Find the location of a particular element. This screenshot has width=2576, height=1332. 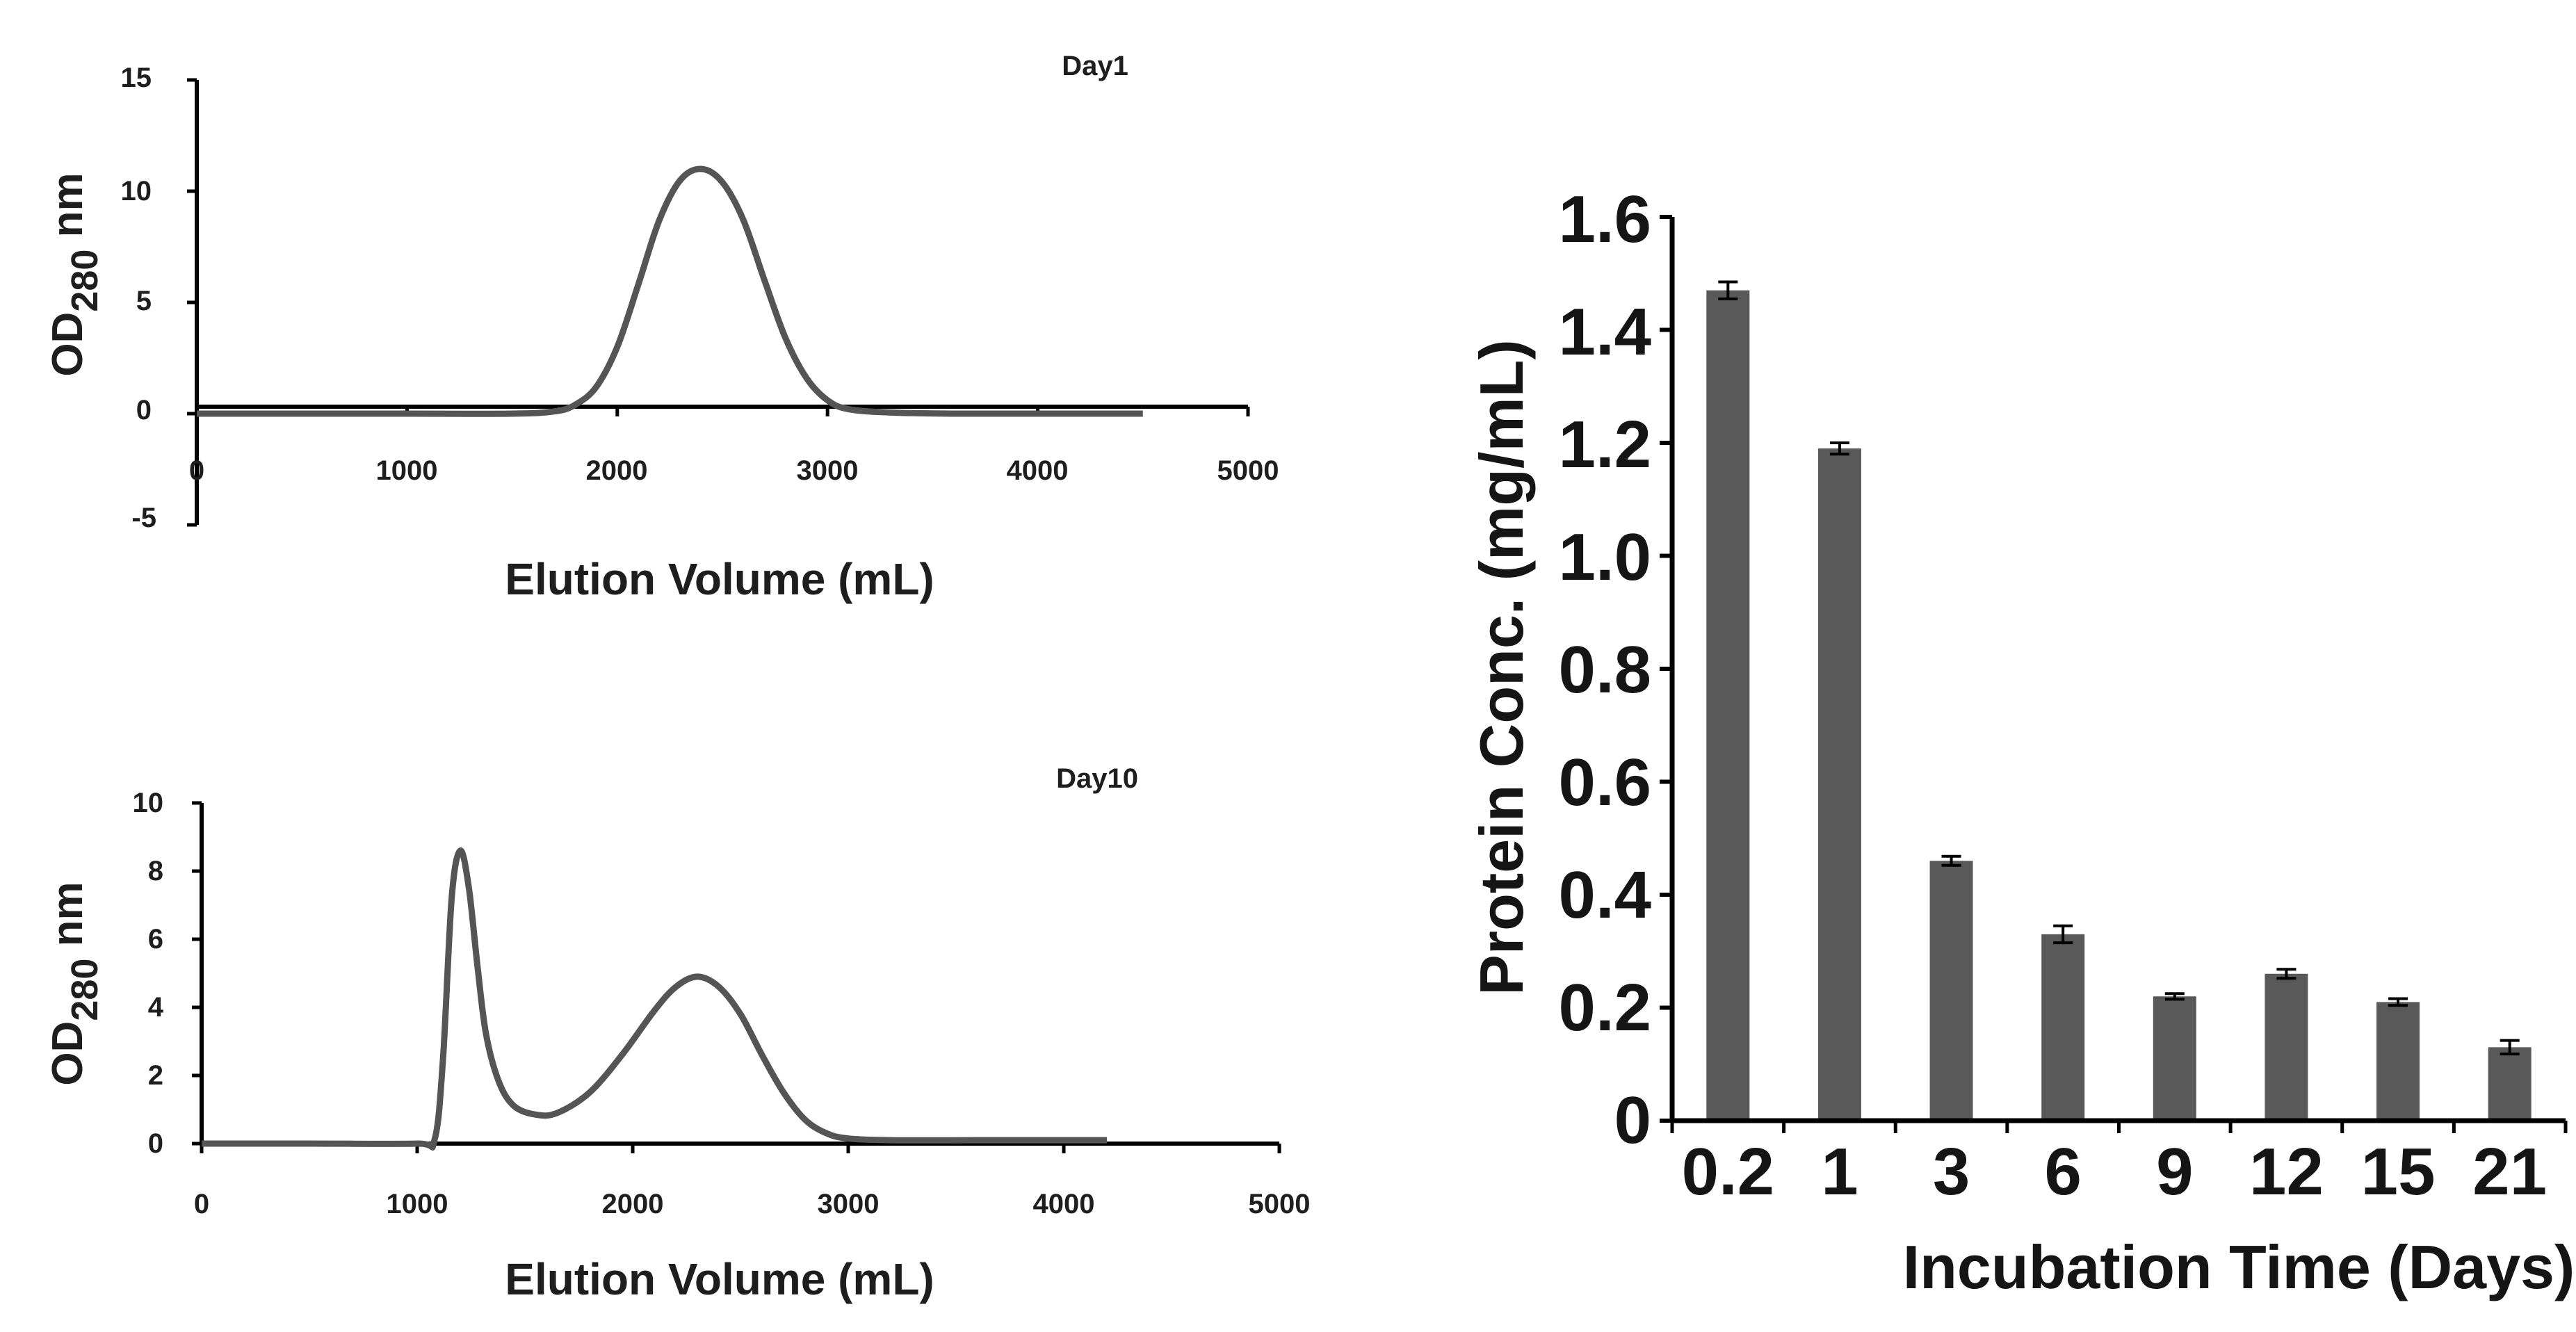

y-tick-label: 0.4 is located at coordinates (1605, 895).